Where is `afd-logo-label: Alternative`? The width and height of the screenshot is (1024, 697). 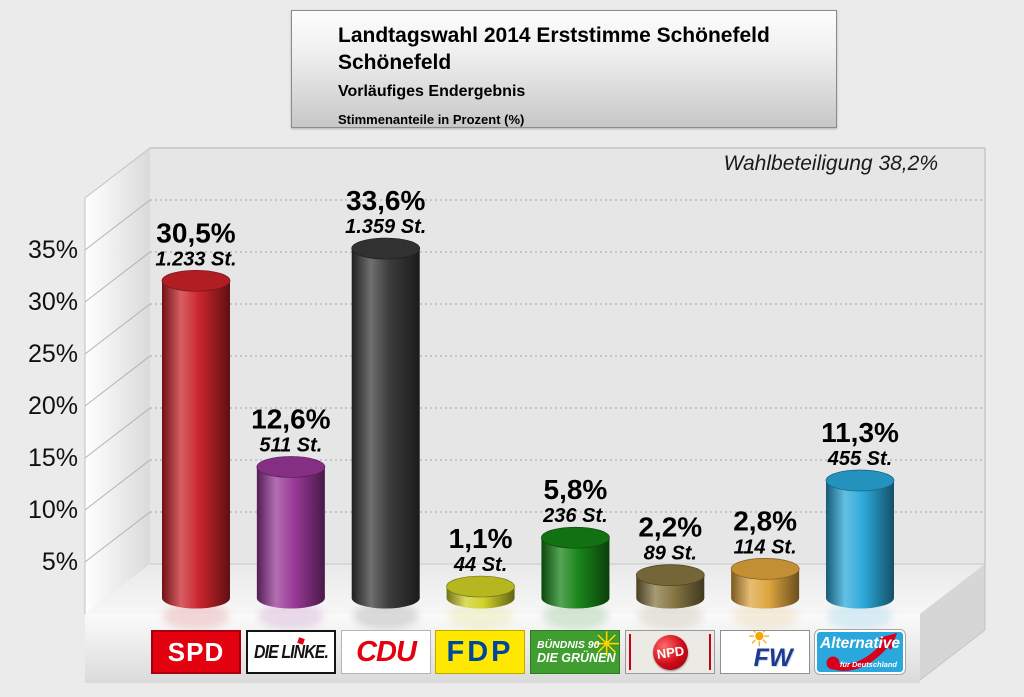
afd-logo-label: Alternative is located at coordinates (860, 643).